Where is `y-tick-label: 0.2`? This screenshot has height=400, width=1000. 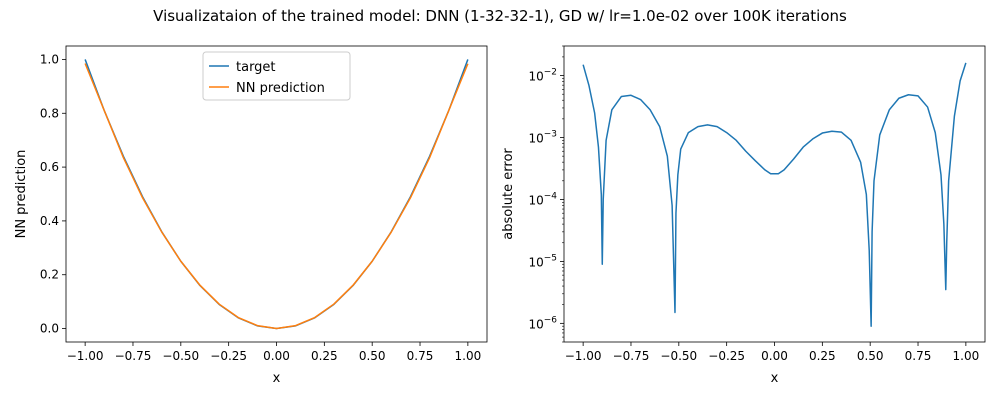 y-tick-label: 0.2 is located at coordinates (49, 275).